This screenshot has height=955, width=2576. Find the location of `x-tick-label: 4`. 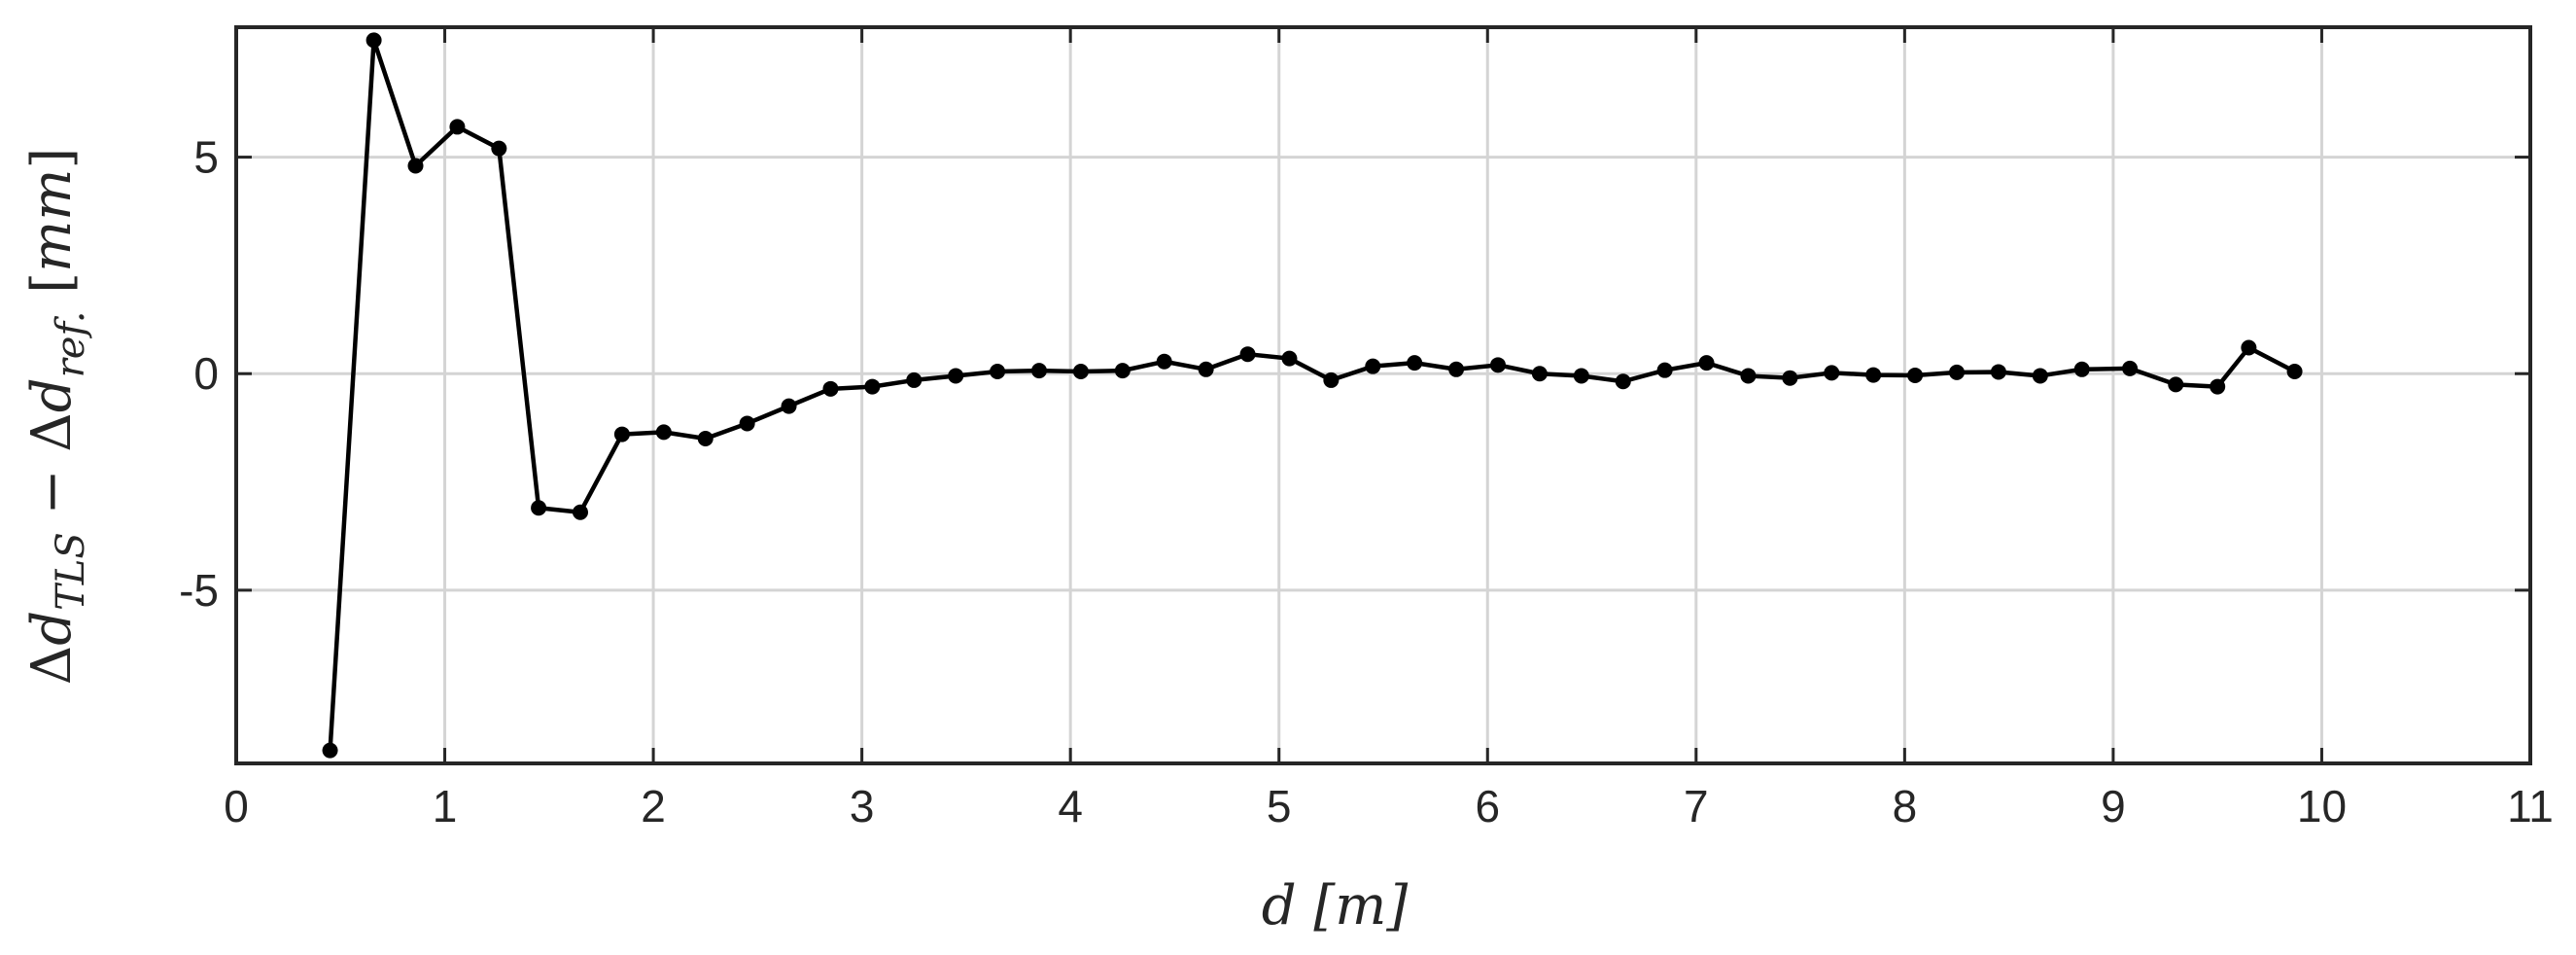

x-tick-label: 4 is located at coordinates (1070, 806).